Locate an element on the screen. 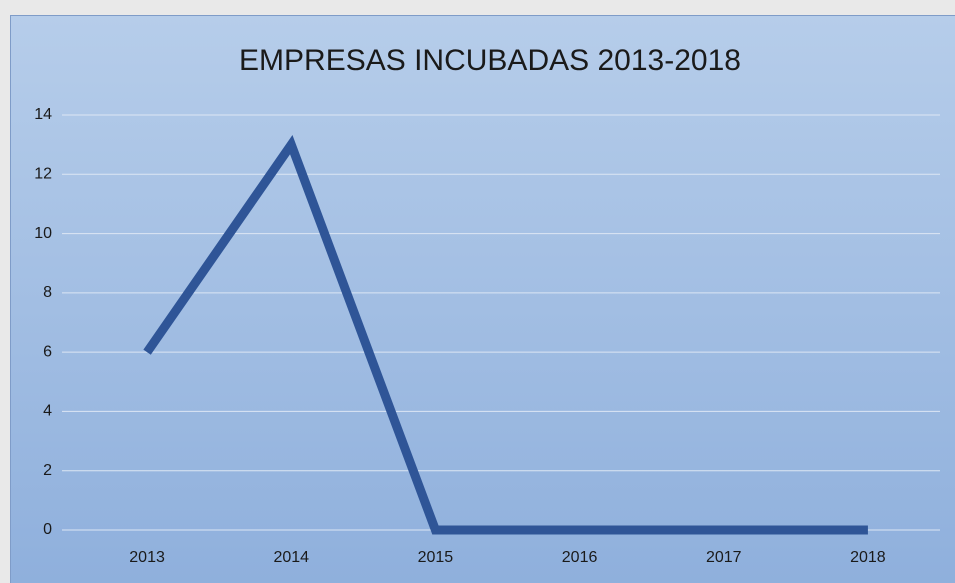 This screenshot has width=955, height=583. chart-title: EMPRESAS INCUBADAS 2013-2018 is located at coordinates (490, 60).